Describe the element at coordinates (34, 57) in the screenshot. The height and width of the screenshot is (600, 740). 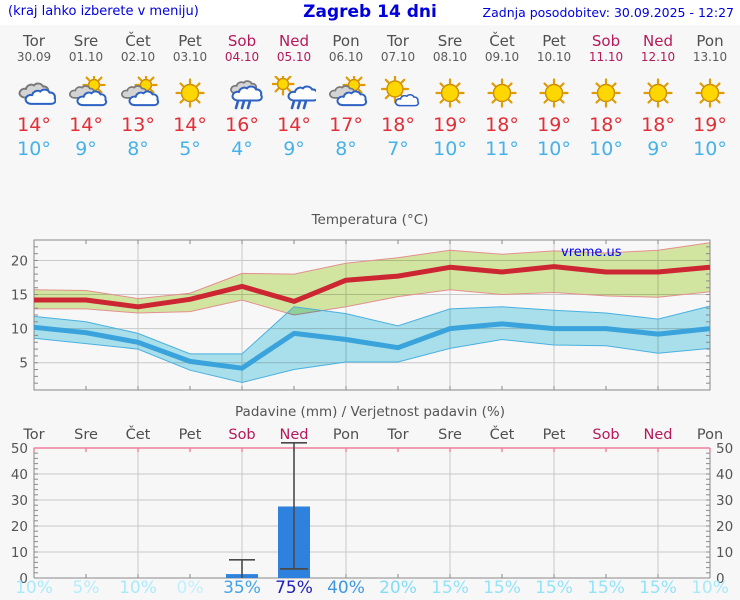
I see `day-date: 30.09` at that location.